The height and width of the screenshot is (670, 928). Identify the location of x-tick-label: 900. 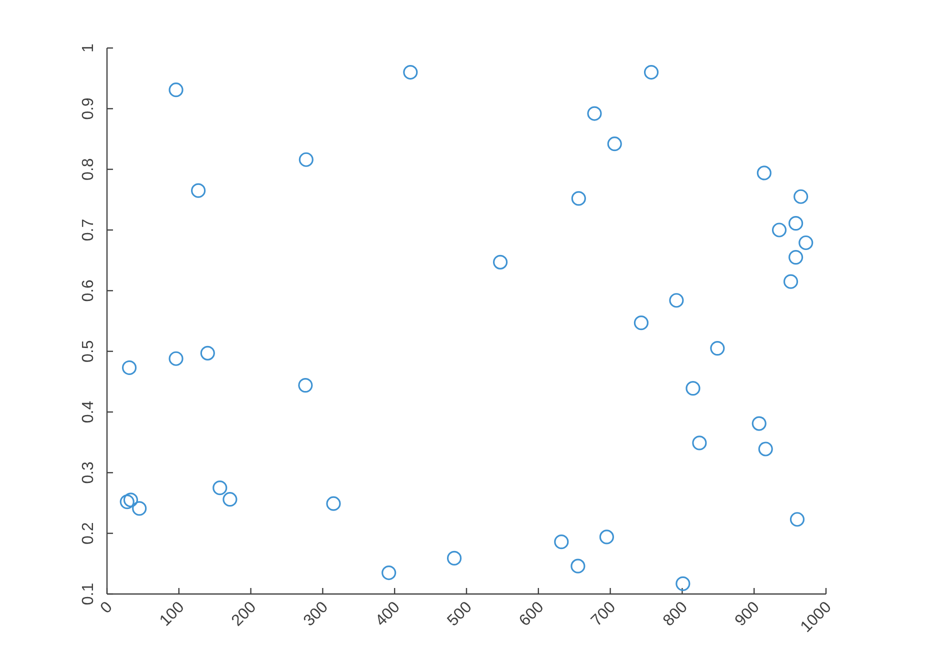
(747, 614).